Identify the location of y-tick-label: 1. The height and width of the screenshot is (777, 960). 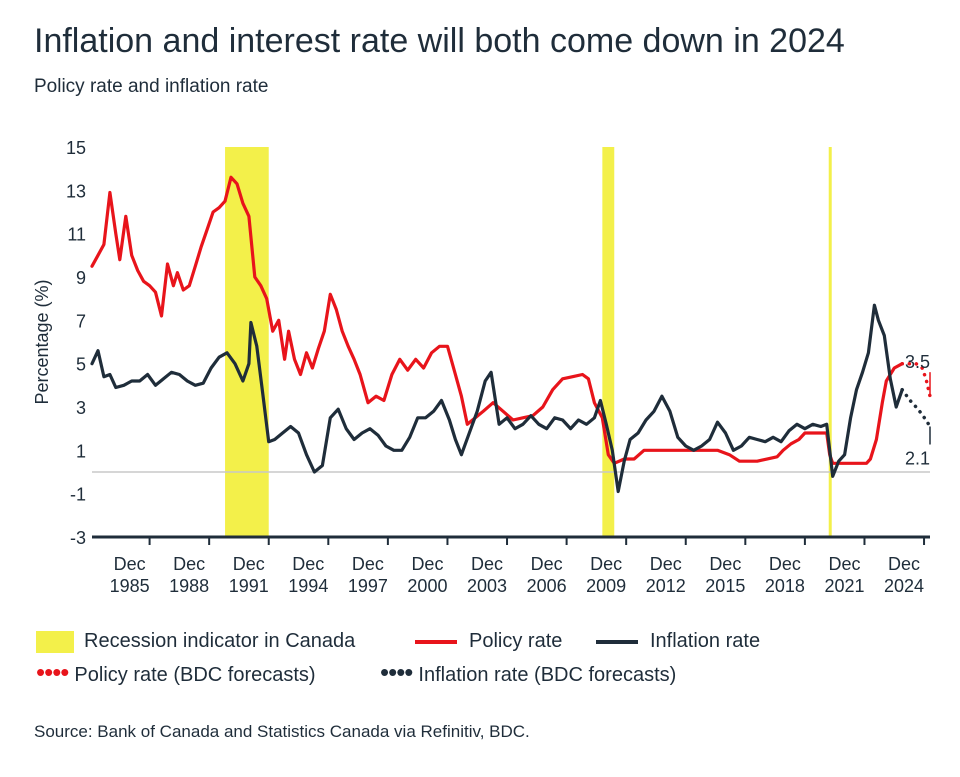
(81, 451).